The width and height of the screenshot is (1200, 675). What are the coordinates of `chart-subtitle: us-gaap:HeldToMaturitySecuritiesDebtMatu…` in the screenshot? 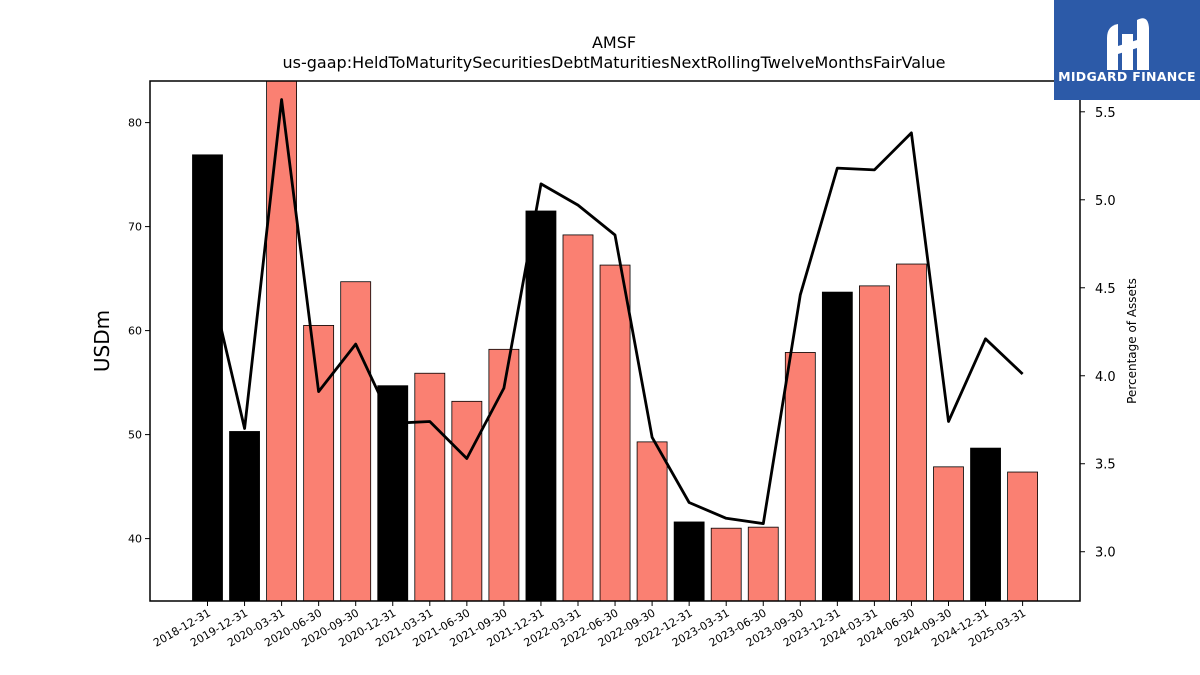 It's located at (614, 62).